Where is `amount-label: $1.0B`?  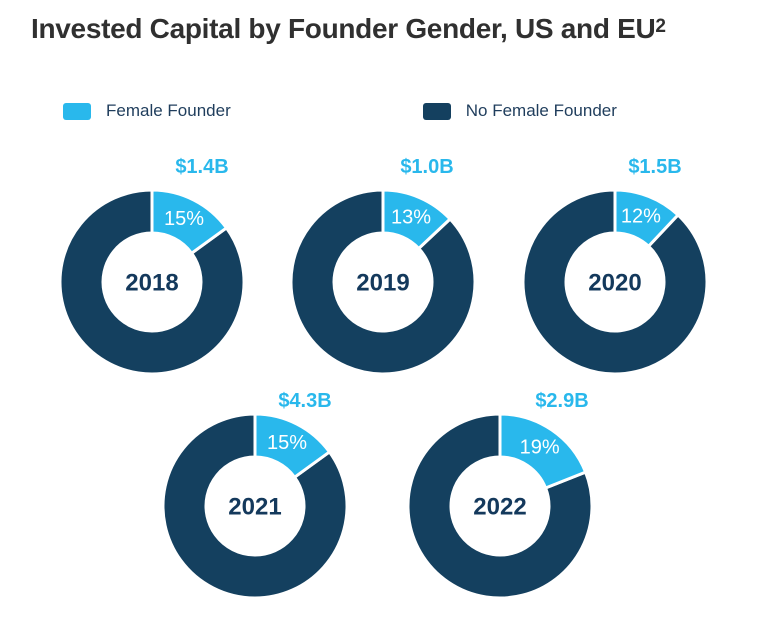 amount-label: $1.0B is located at coordinates (427, 167).